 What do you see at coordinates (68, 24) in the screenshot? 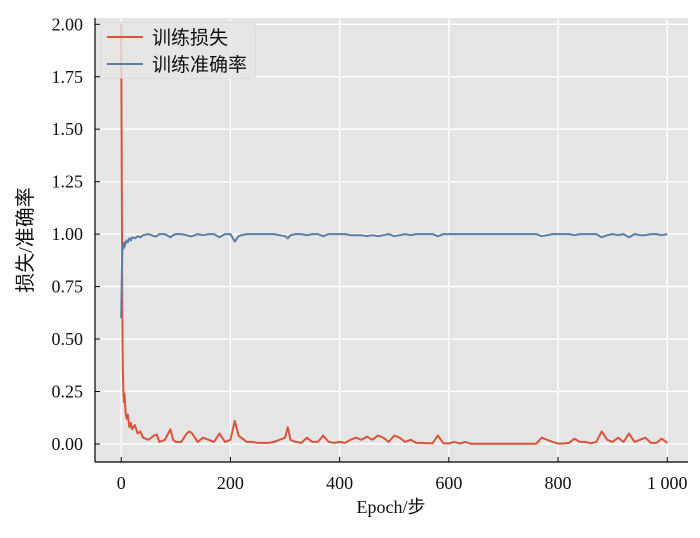
I see `y-tick-label: 2.00` at bounding box center [68, 24].